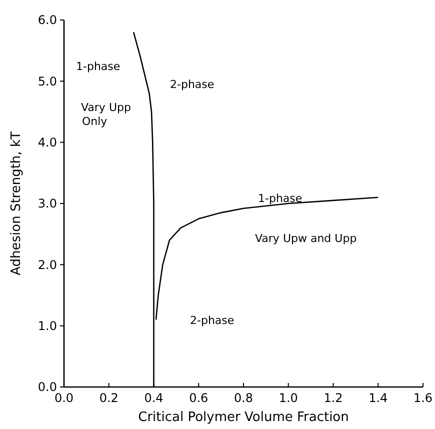 This screenshot has height=429, width=435. What do you see at coordinates (106, 107) in the screenshot?
I see `annotation: Vary Upp` at bounding box center [106, 107].